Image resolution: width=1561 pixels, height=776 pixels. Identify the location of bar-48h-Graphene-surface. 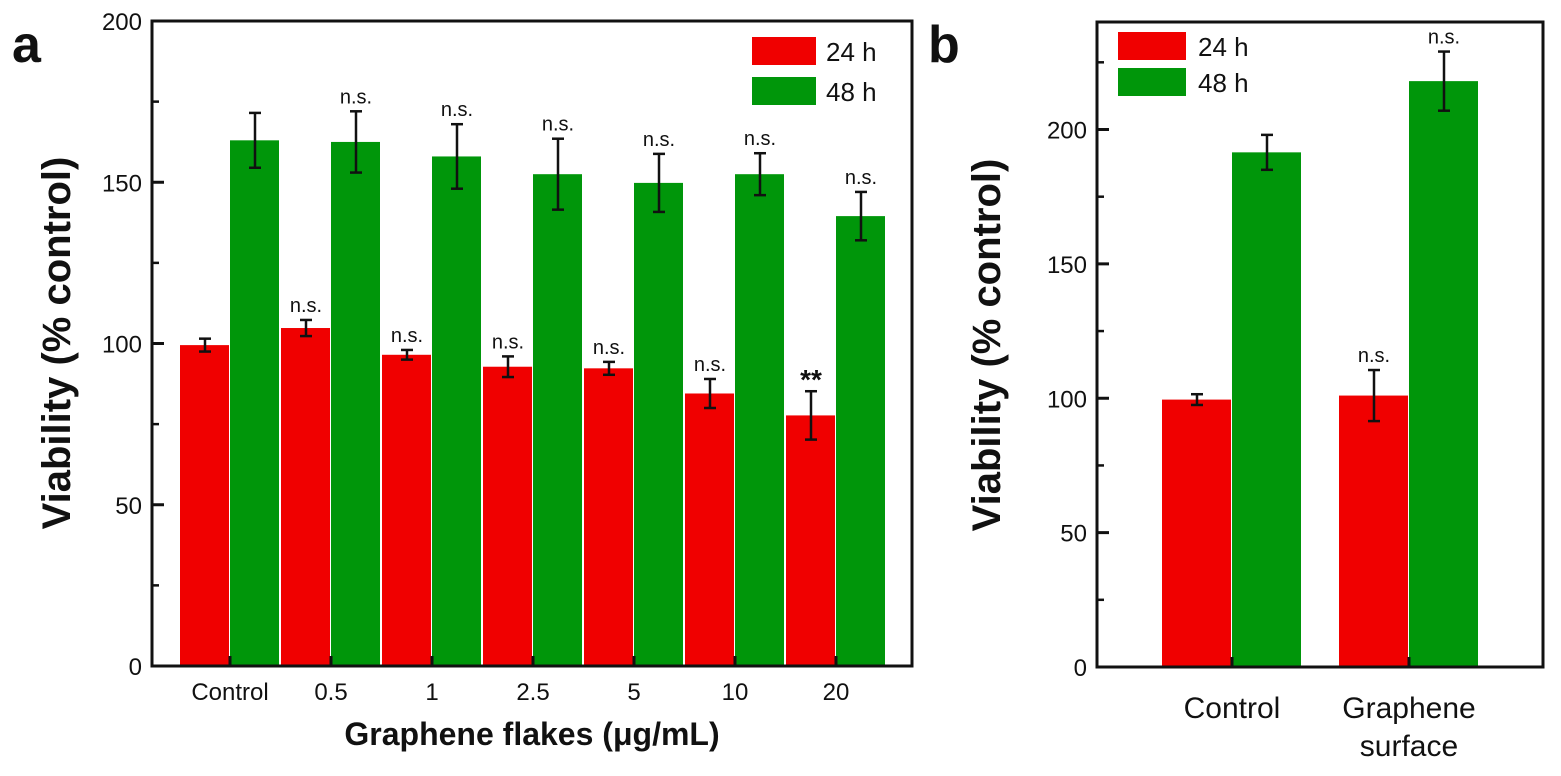
(1443, 374).